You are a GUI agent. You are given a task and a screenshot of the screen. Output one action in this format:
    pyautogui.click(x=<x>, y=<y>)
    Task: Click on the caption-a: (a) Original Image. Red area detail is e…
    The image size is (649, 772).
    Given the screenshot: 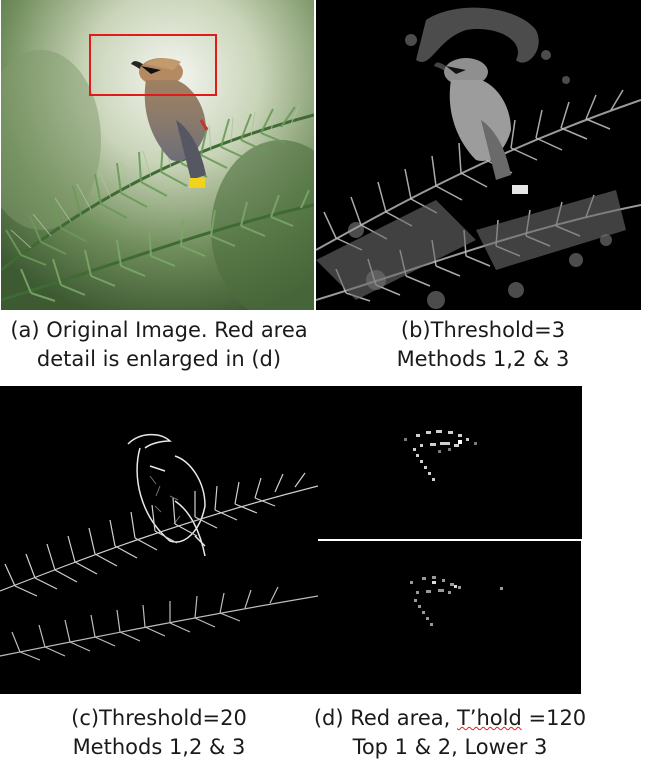 What is the action you would take?
    pyautogui.click(x=159, y=345)
    